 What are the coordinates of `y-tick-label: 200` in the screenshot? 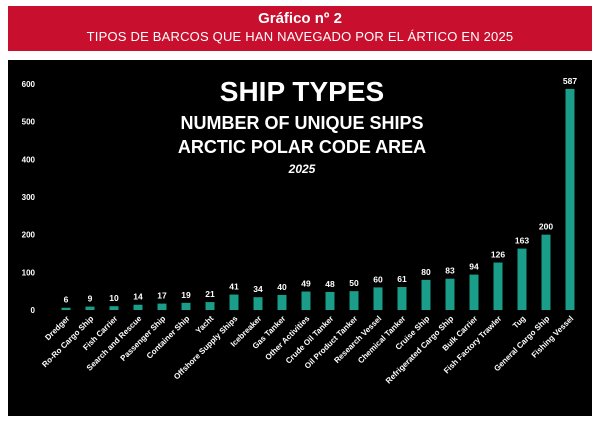 It's located at (29, 235).